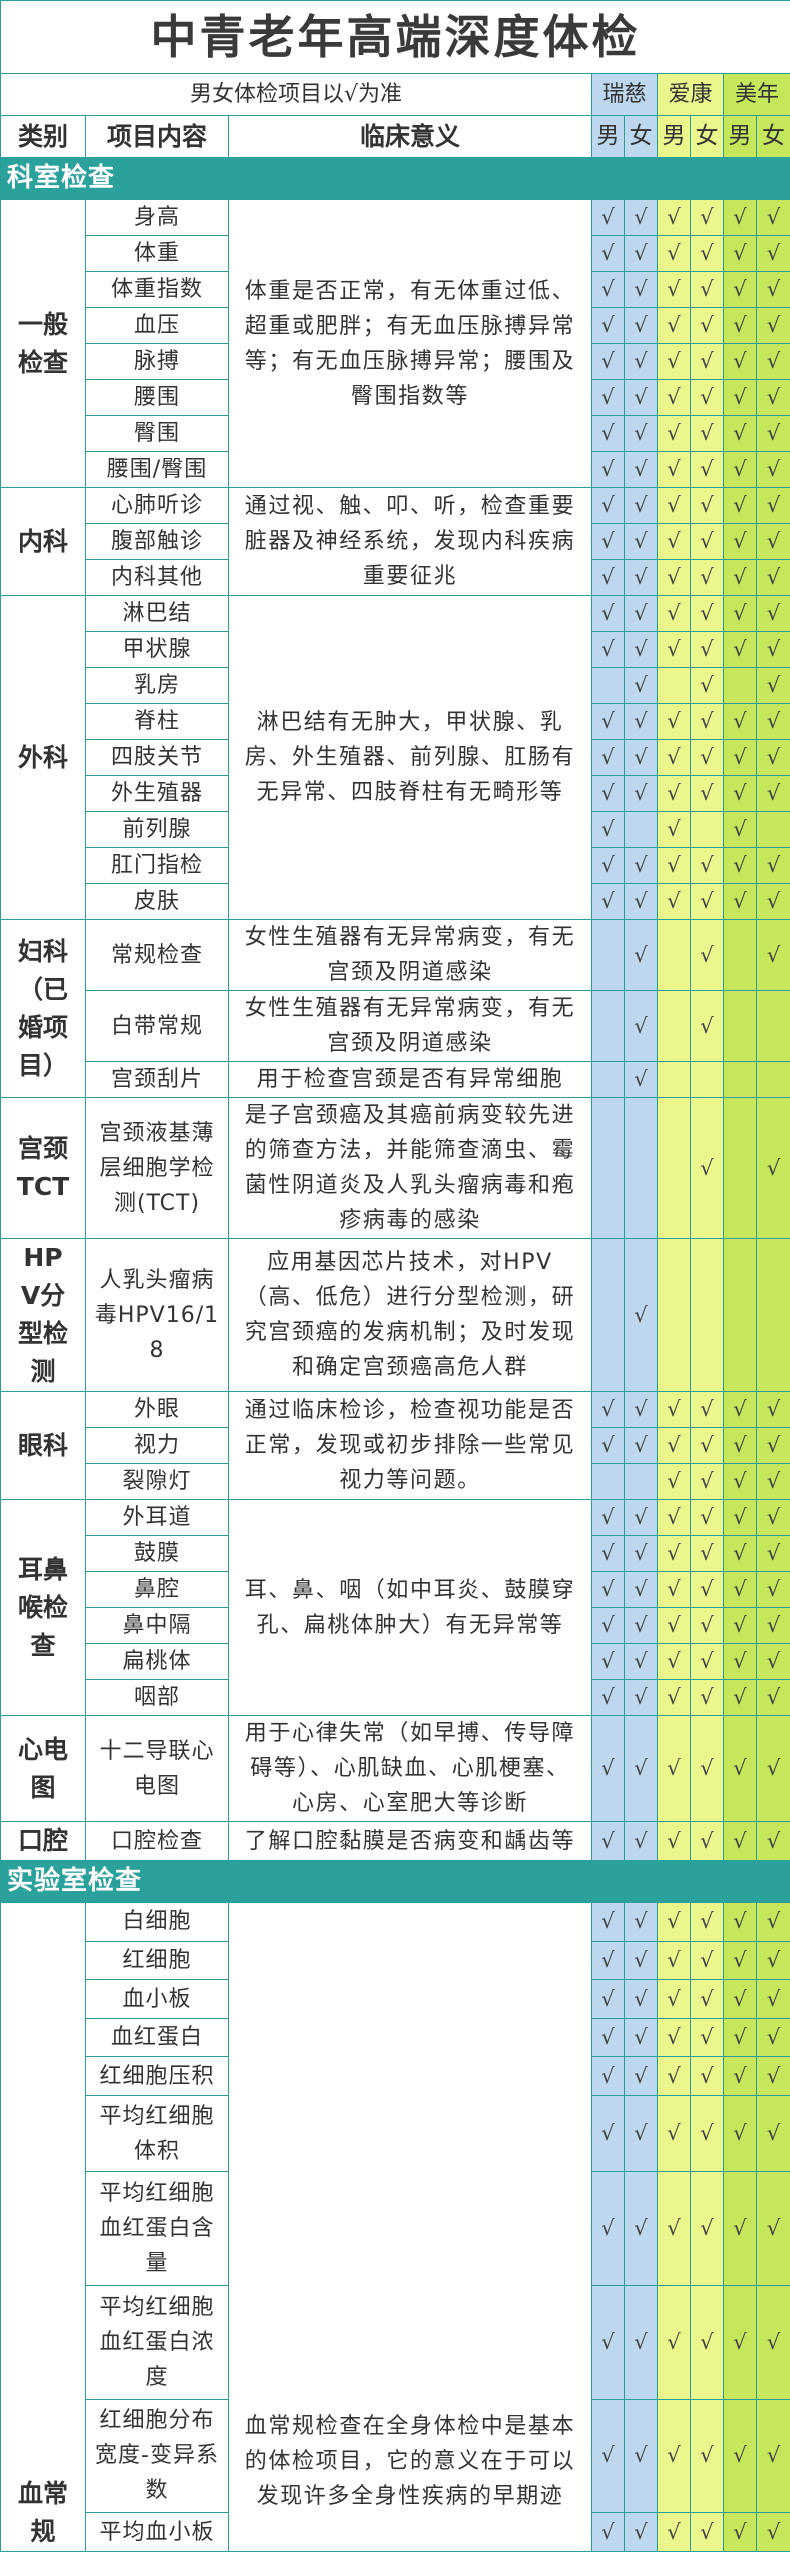  What do you see at coordinates (674, 1080) in the screenshot?
I see `check-aikang-male` at bounding box center [674, 1080].